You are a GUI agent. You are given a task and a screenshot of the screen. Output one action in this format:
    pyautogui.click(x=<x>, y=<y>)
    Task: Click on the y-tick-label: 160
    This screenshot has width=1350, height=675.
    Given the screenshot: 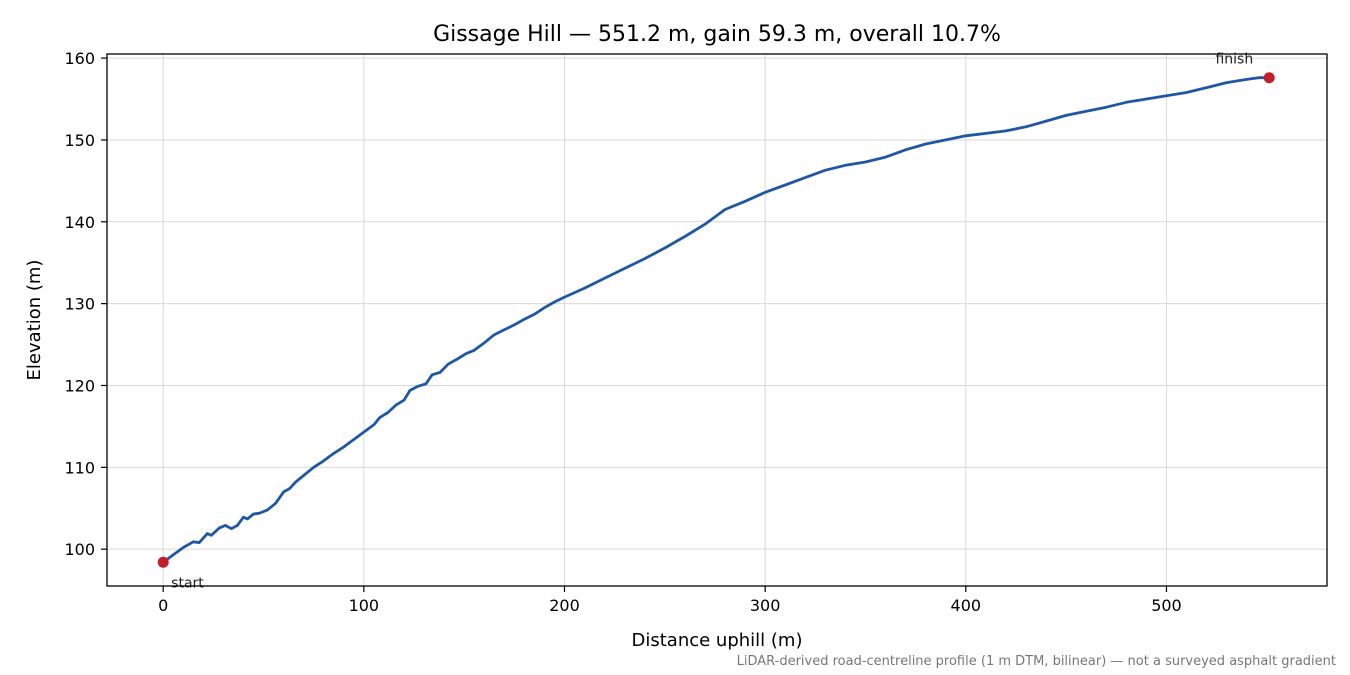 What is the action you would take?
    pyautogui.click(x=79, y=58)
    